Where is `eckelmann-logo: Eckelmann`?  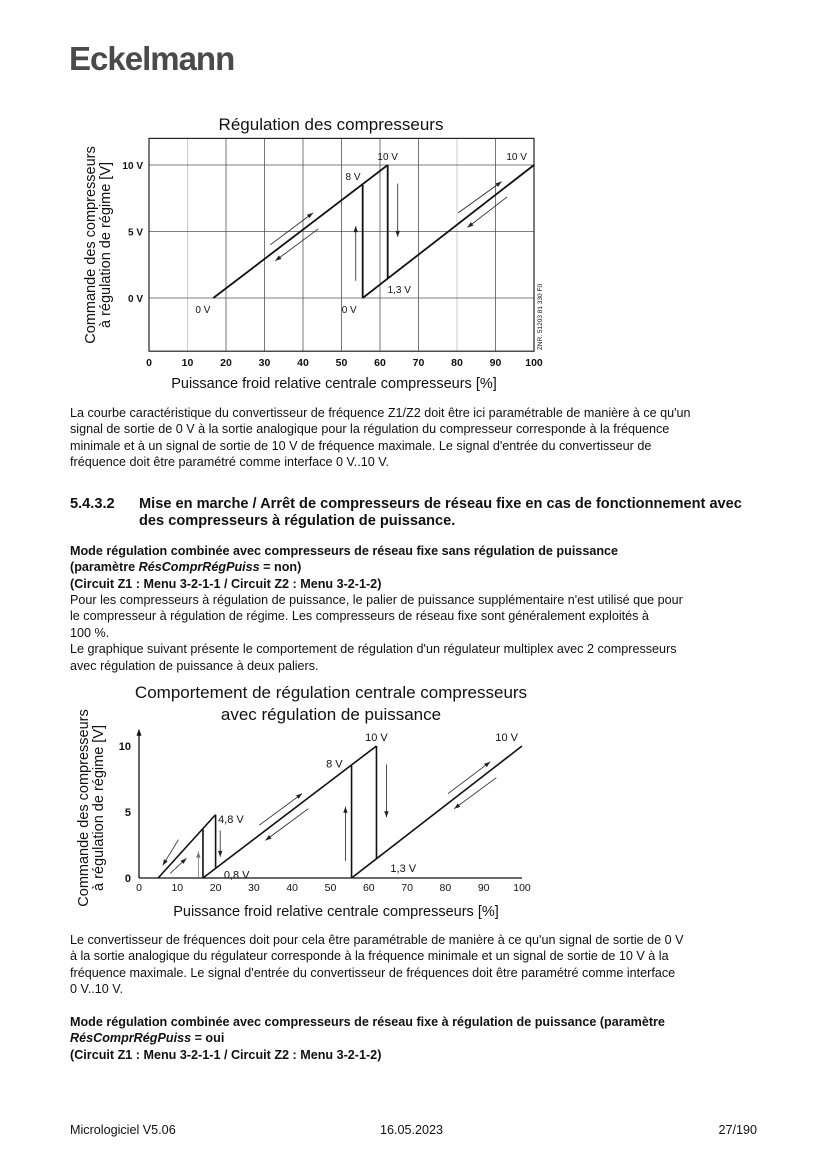
eckelmann-logo: Eckelmann is located at coordinates (152, 58).